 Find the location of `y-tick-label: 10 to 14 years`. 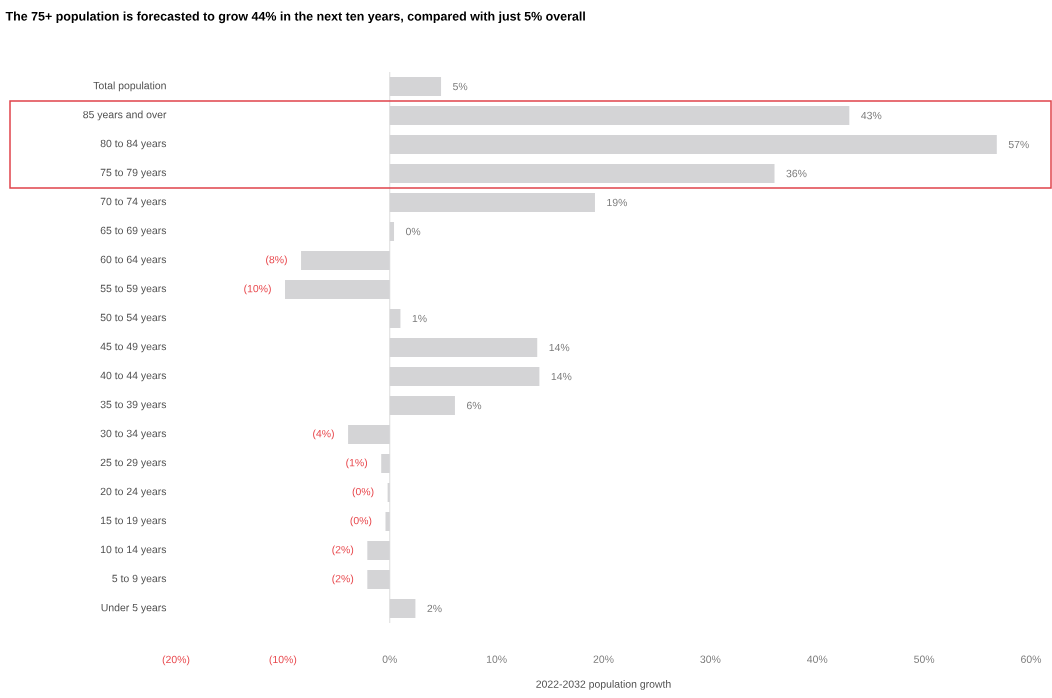

y-tick-label: 10 to 14 years is located at coordinates (133, 550).